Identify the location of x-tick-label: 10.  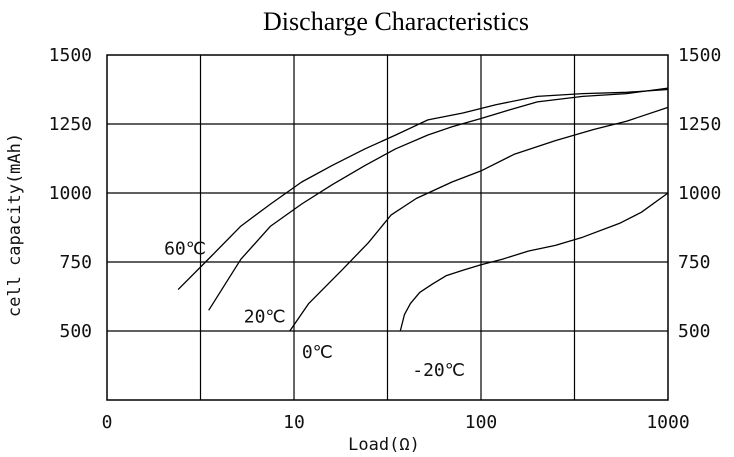
(294, 422).